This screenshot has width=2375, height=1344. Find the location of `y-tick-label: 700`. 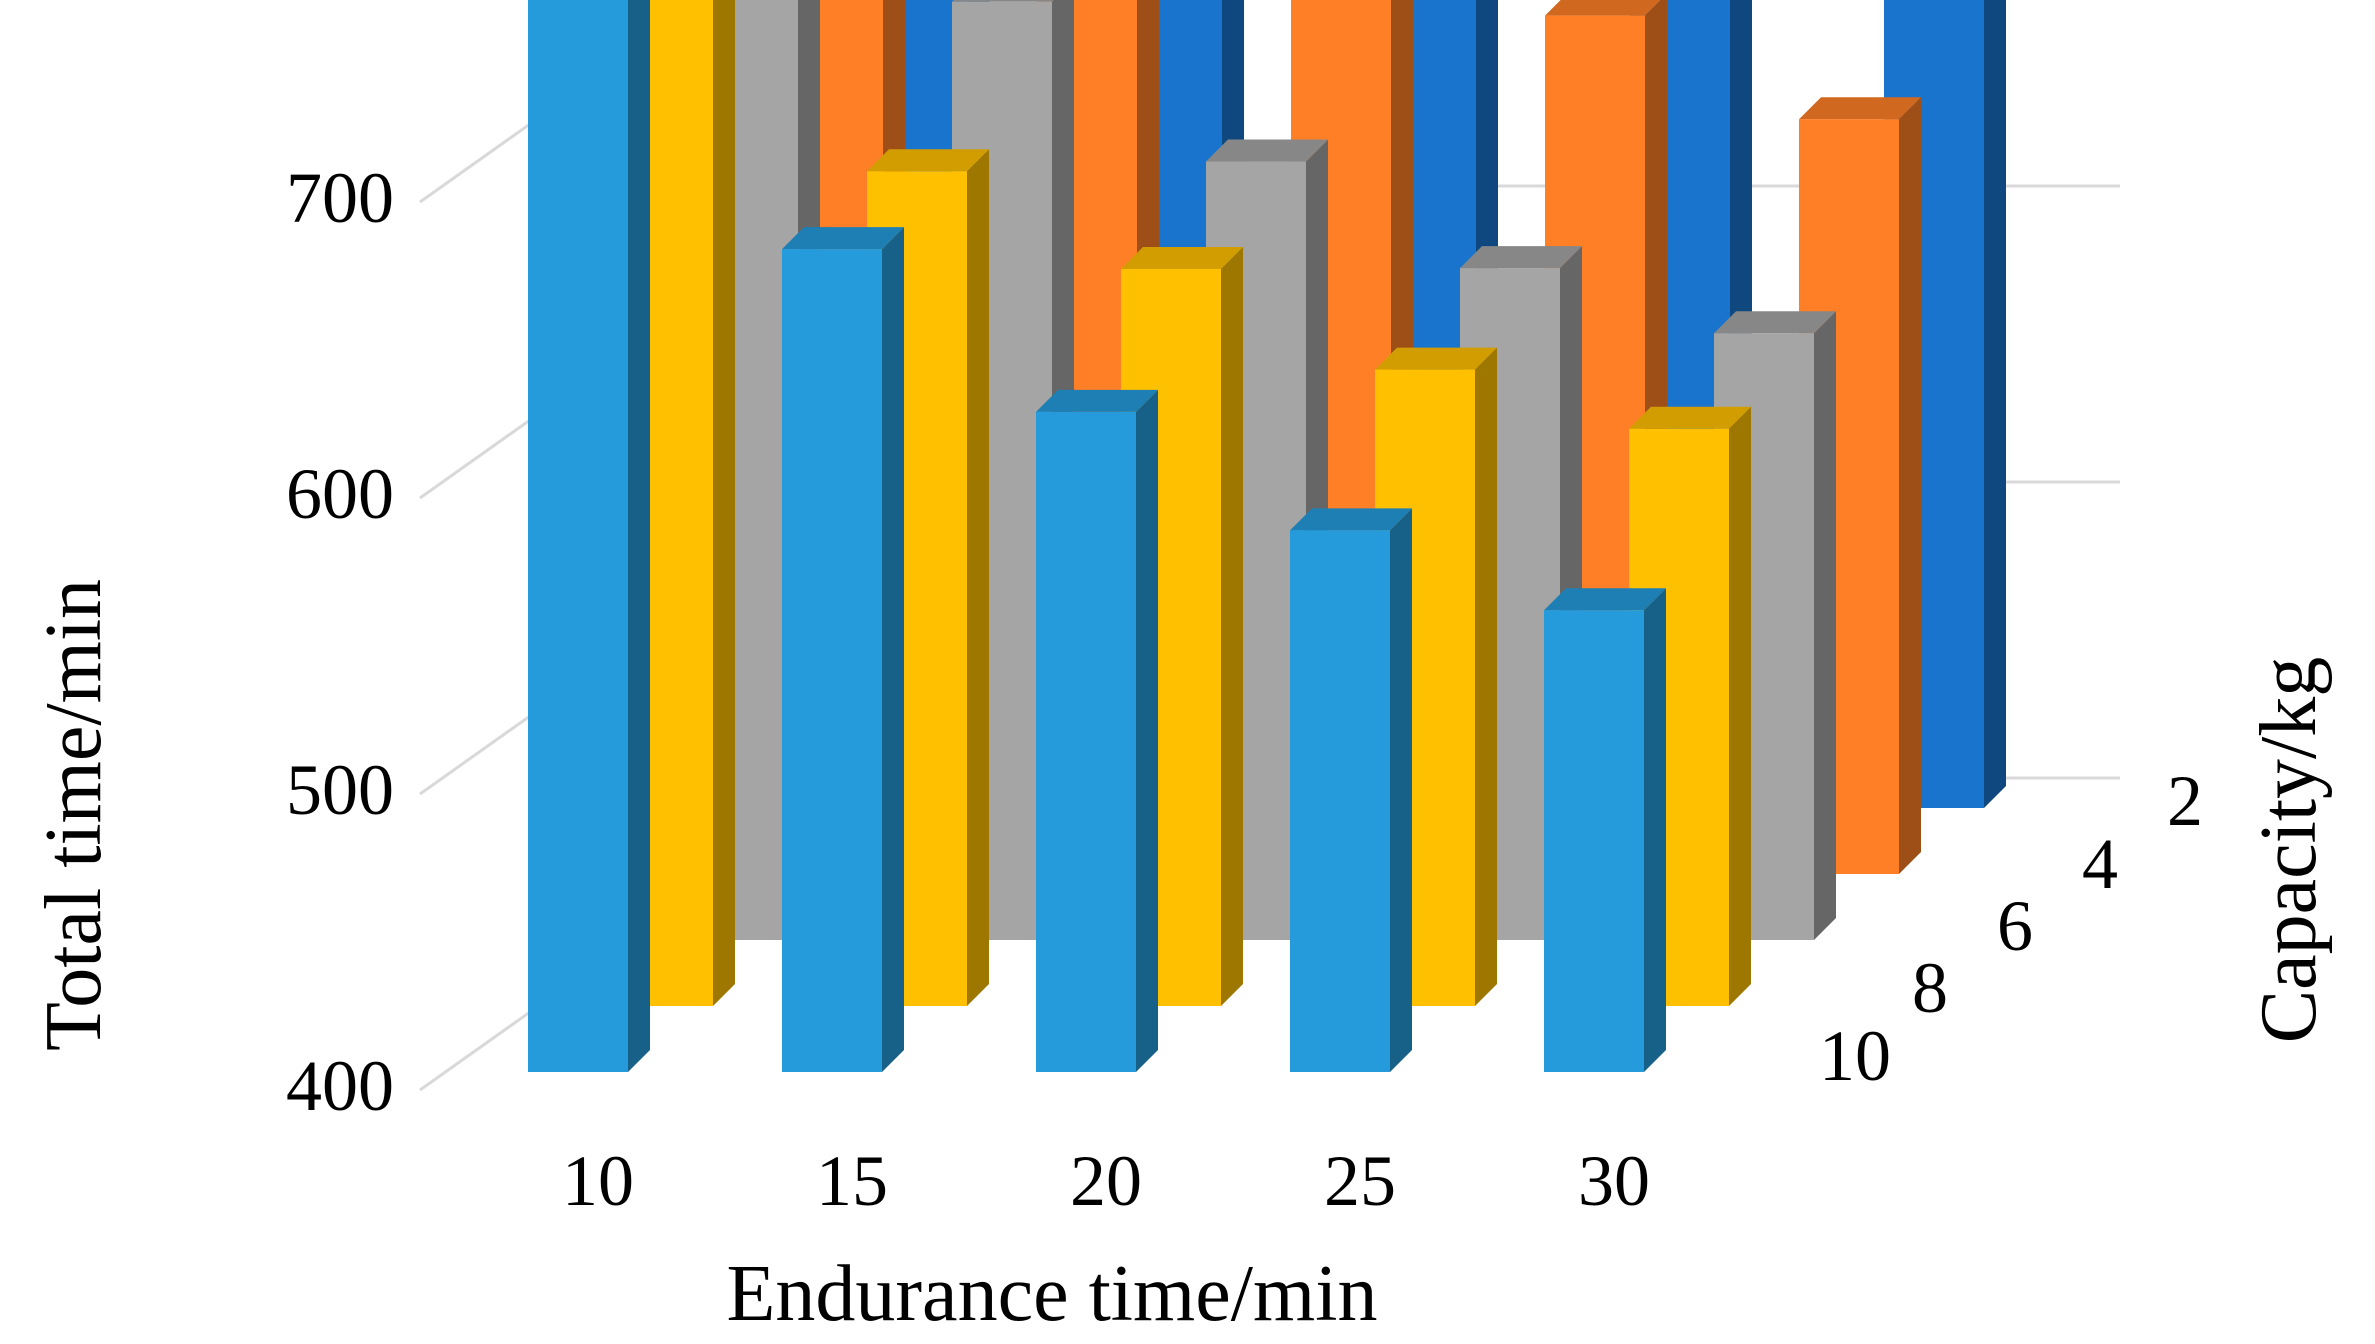

y-tick-label: 700 is located at coordinates (340, 198).